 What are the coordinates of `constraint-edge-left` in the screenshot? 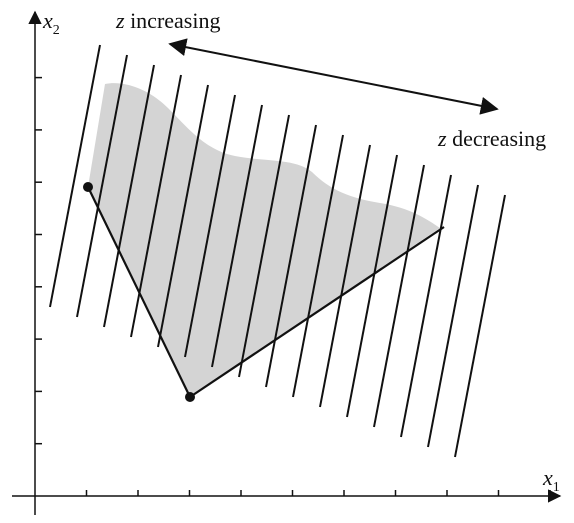 It's located at (139, 292).